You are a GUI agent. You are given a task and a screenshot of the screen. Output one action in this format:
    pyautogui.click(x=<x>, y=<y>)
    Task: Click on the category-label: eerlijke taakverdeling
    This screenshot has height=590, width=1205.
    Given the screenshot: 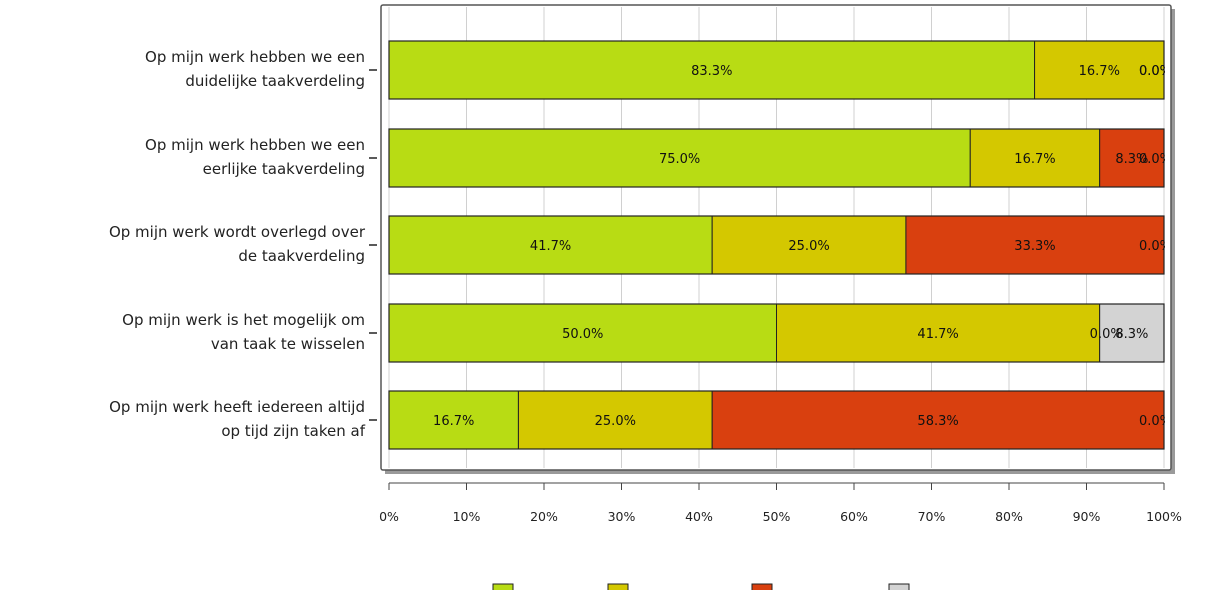 What is the action you would take?
    pyautogui.click(x=284, y=169)
    